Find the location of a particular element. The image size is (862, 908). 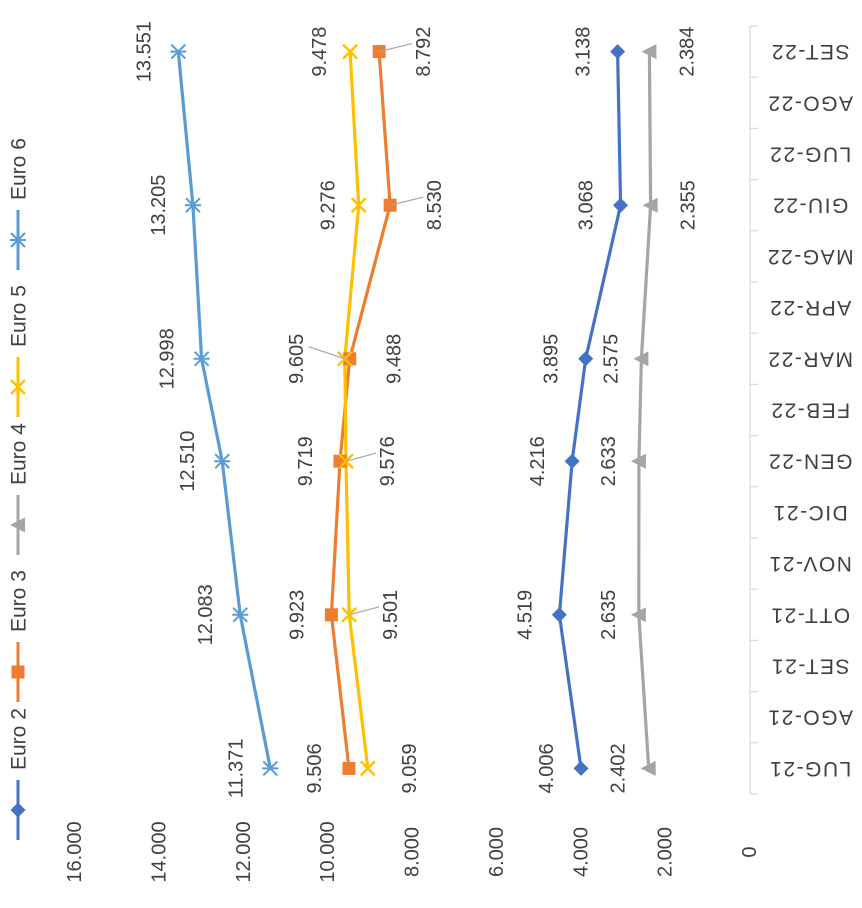

data-label: 2.384 is located at coordinates (687, 52).